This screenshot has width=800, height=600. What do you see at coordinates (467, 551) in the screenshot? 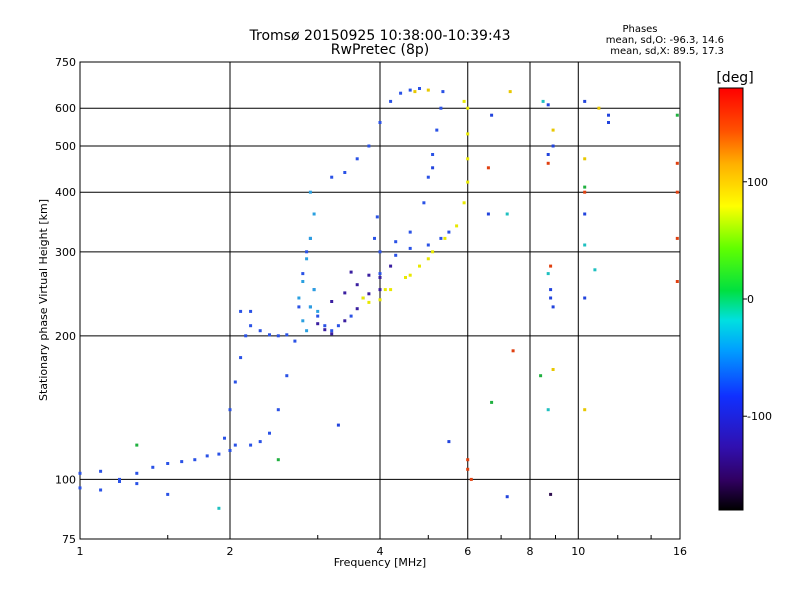
I see `x-tick-label: 6` at bounding box center [467, 551].